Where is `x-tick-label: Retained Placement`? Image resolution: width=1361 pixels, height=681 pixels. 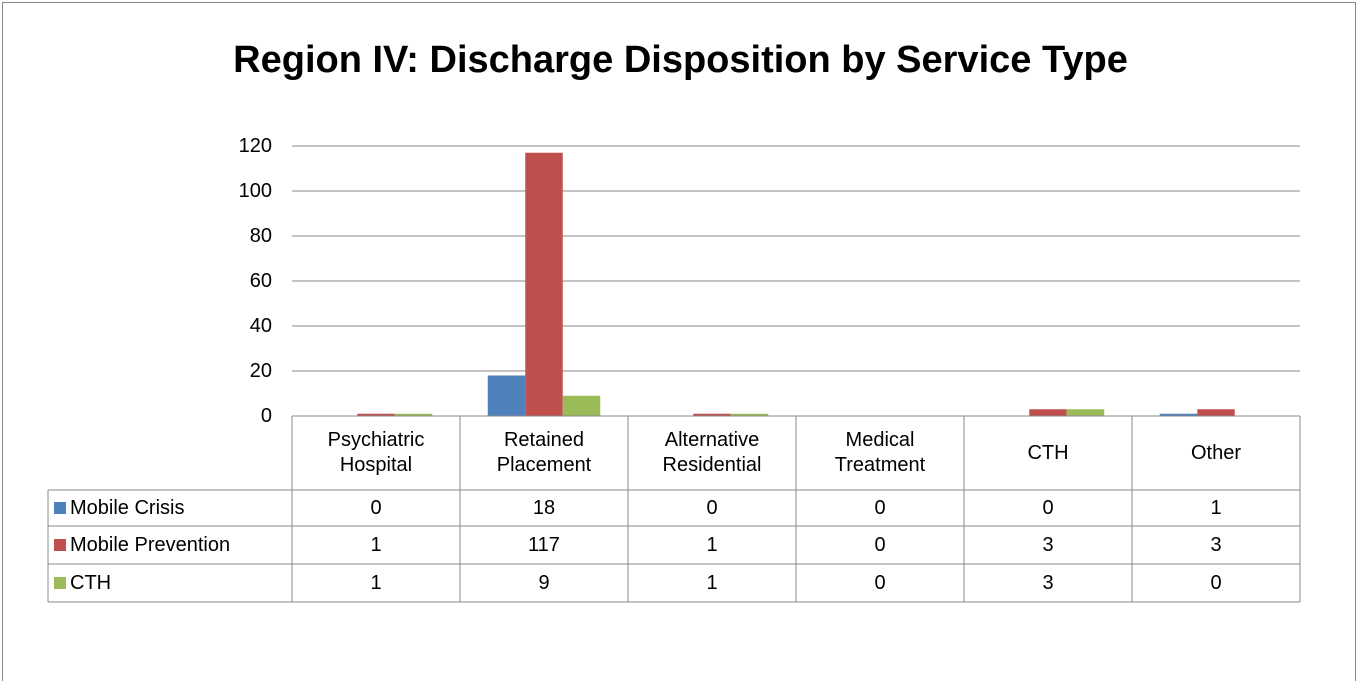
x-tick-label: Retained Placement is located at coordinates (544, 452).